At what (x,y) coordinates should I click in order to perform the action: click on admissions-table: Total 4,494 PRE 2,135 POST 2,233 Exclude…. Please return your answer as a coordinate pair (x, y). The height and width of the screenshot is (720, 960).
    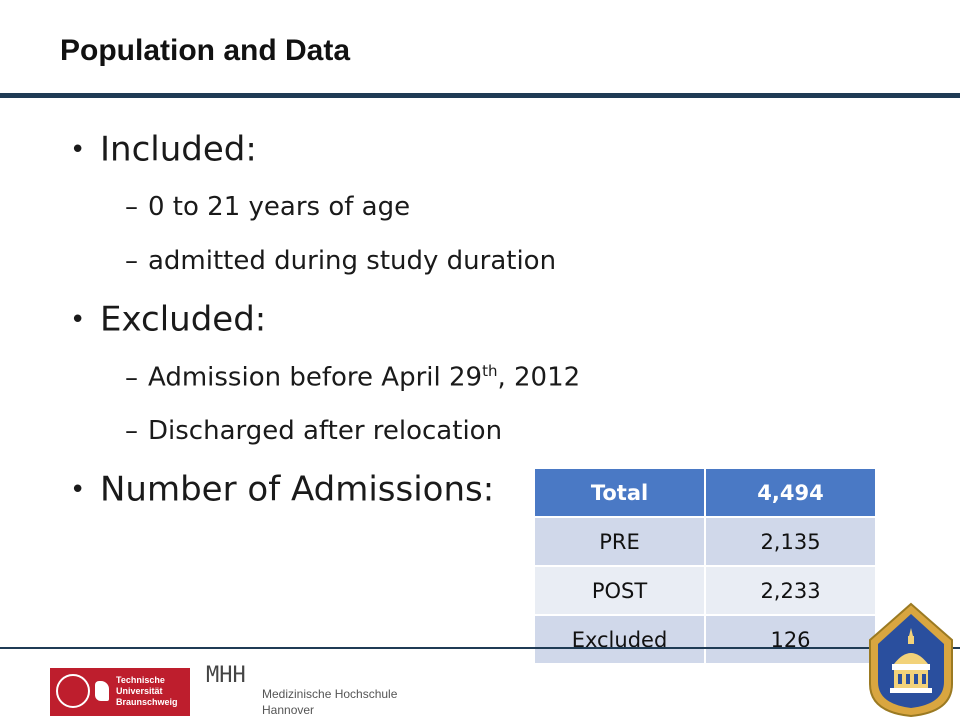
    Looking at the image, I should click on (705, 566).